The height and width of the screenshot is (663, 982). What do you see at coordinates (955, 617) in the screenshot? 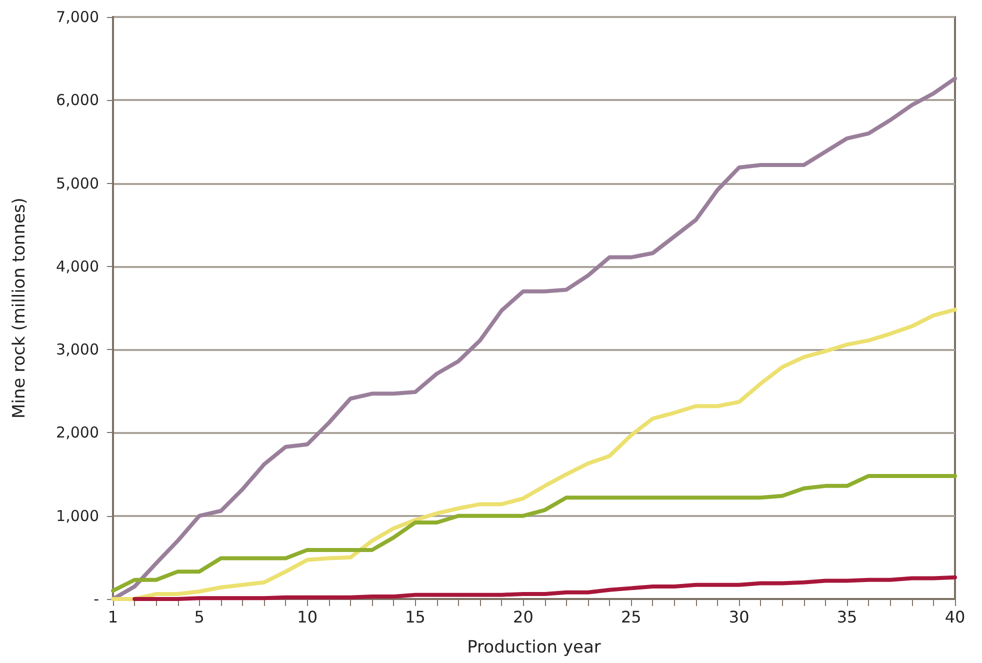
I see `x-tick-label: 40` at bounding box center [955, 617].